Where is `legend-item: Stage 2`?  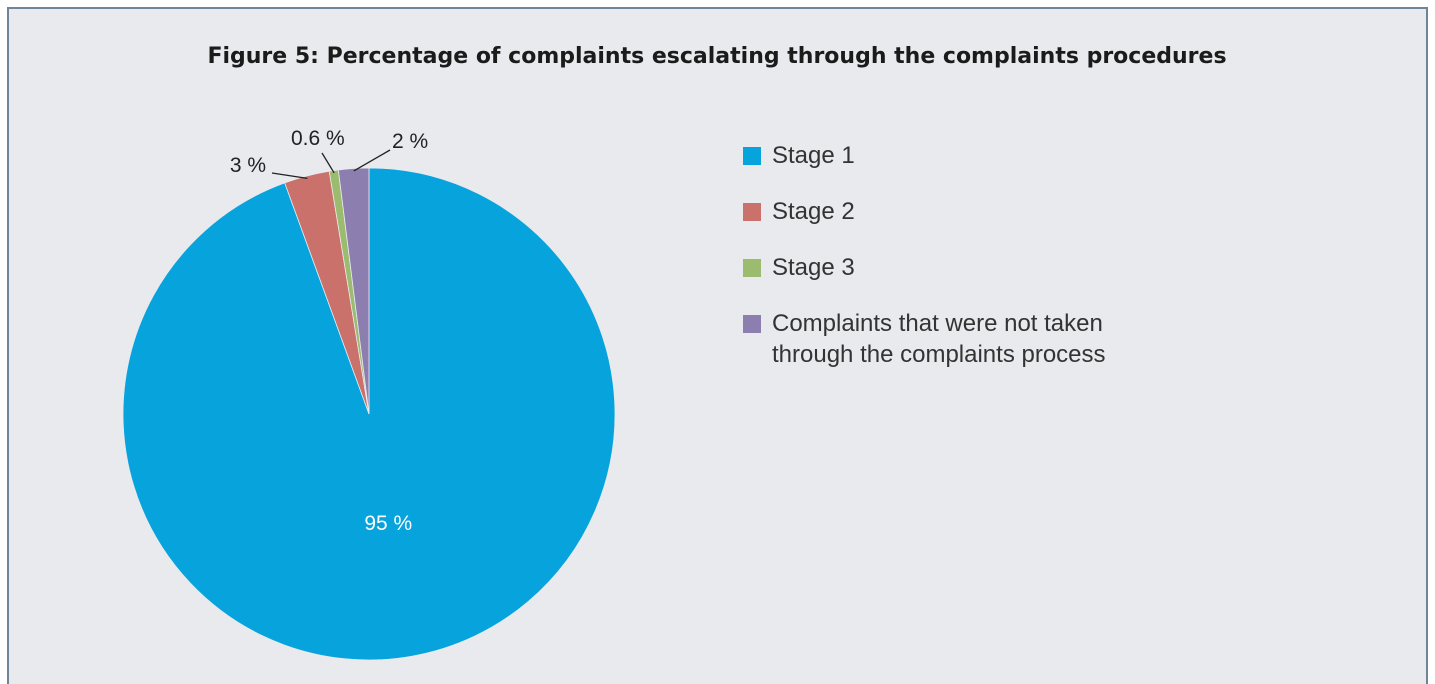
legend-item: Stage 2 is located at coordinates (957, 211).